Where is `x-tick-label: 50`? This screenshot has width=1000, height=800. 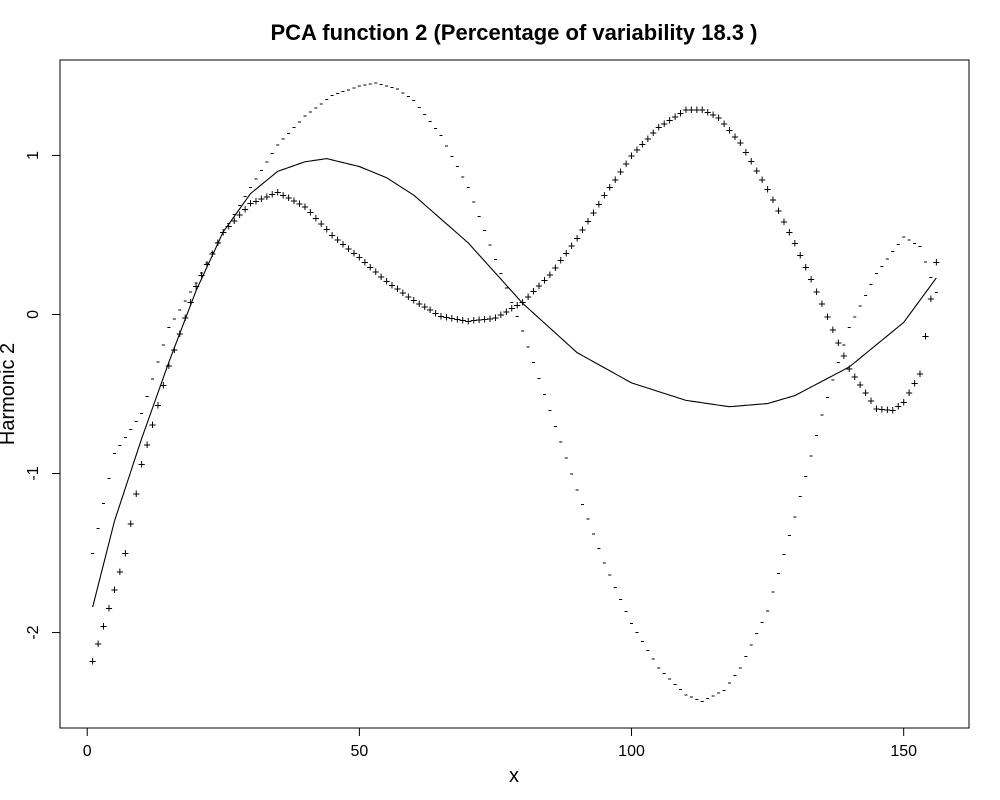
x-tick-label: 50 is located at coordinates (359, 751).